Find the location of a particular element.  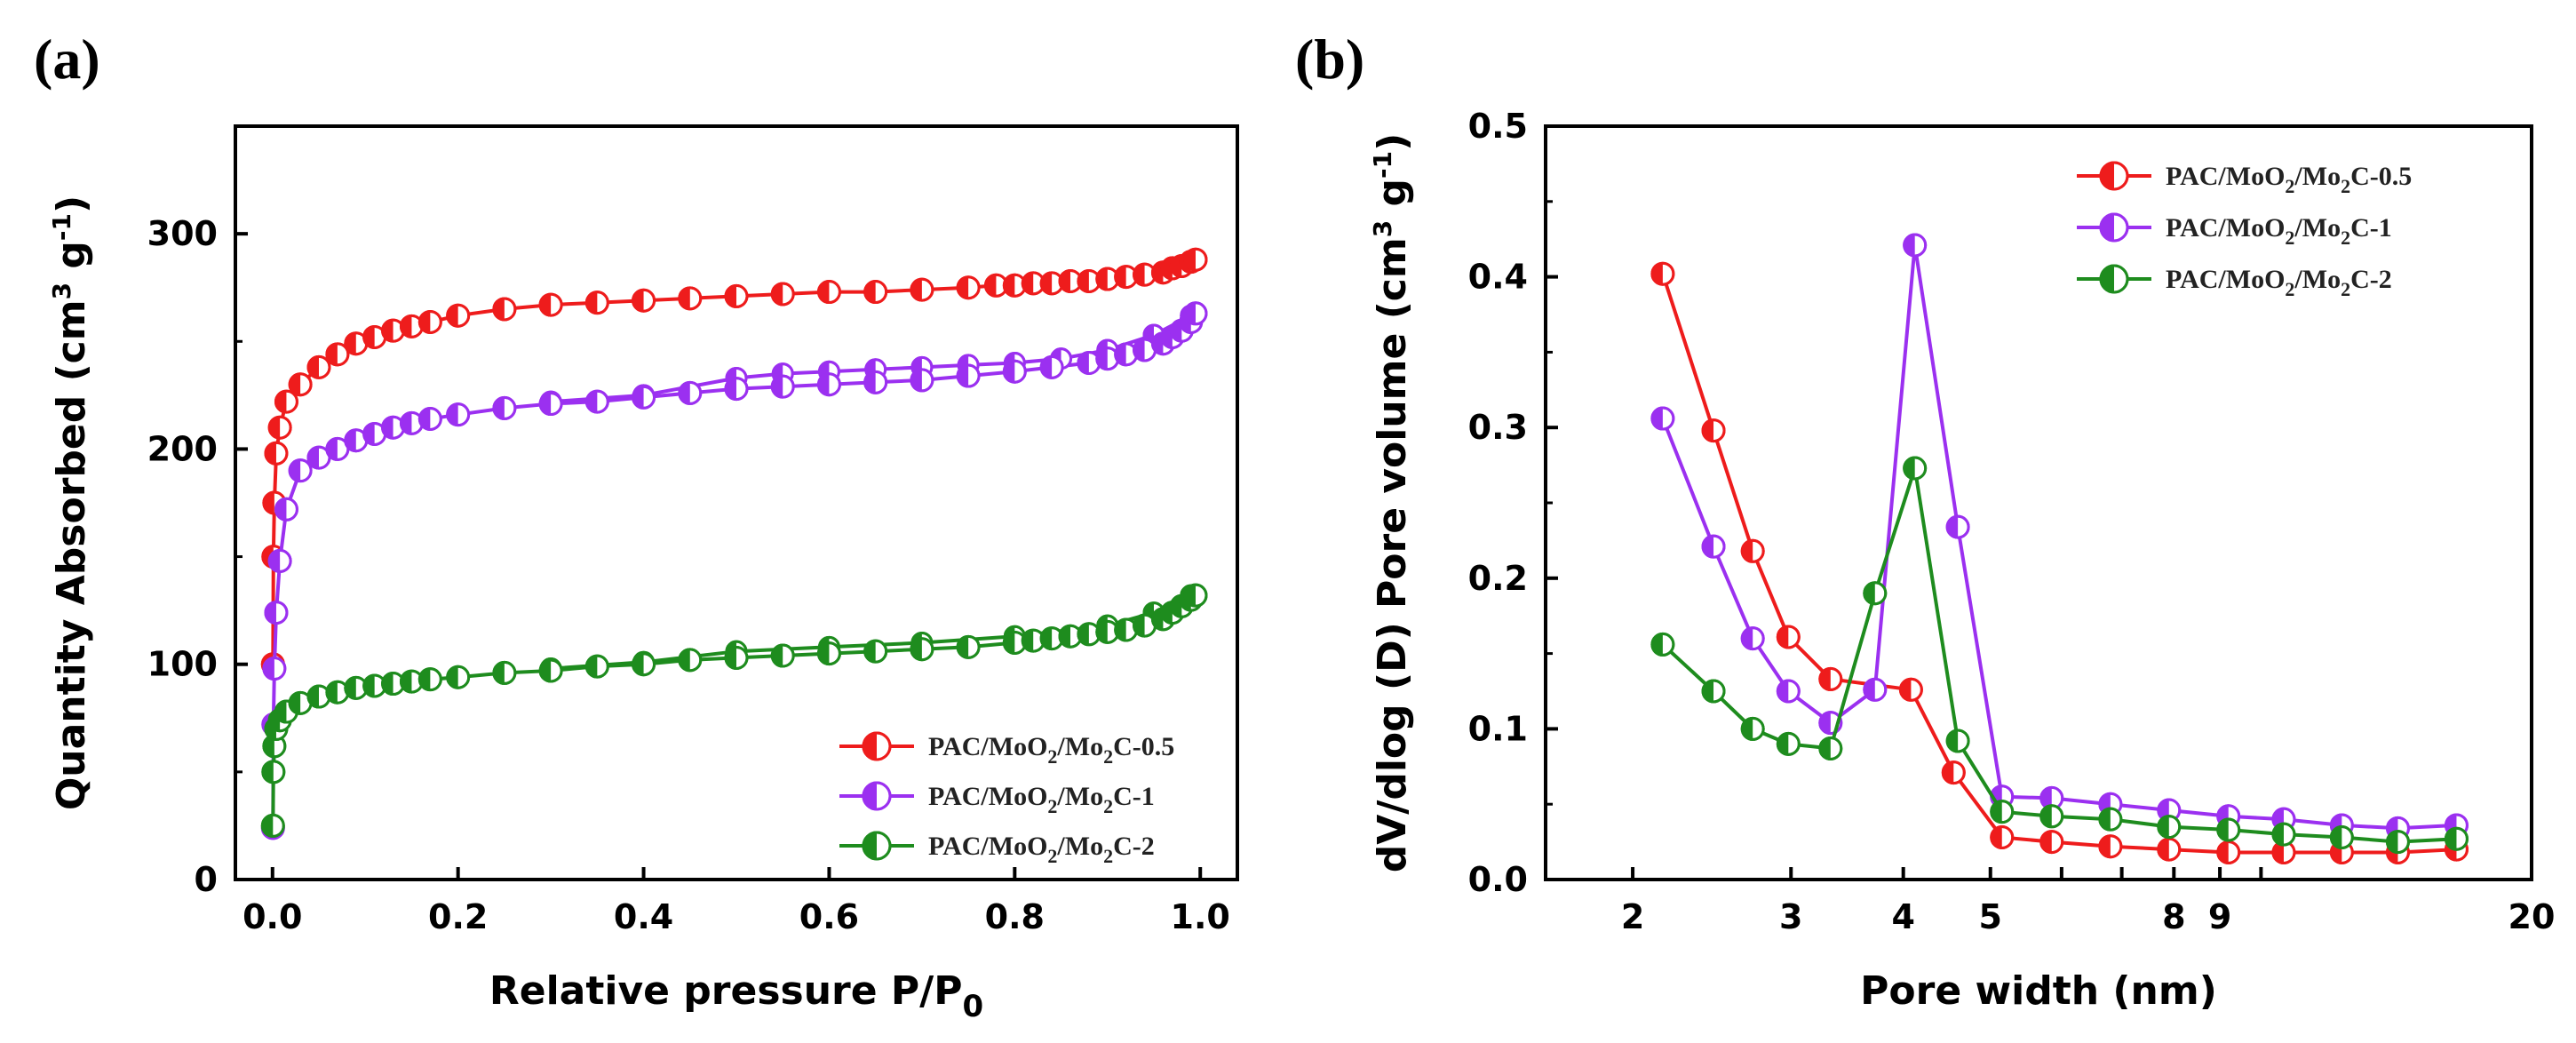

x-tick-label: 5 is located at coordinates (1990, 916).